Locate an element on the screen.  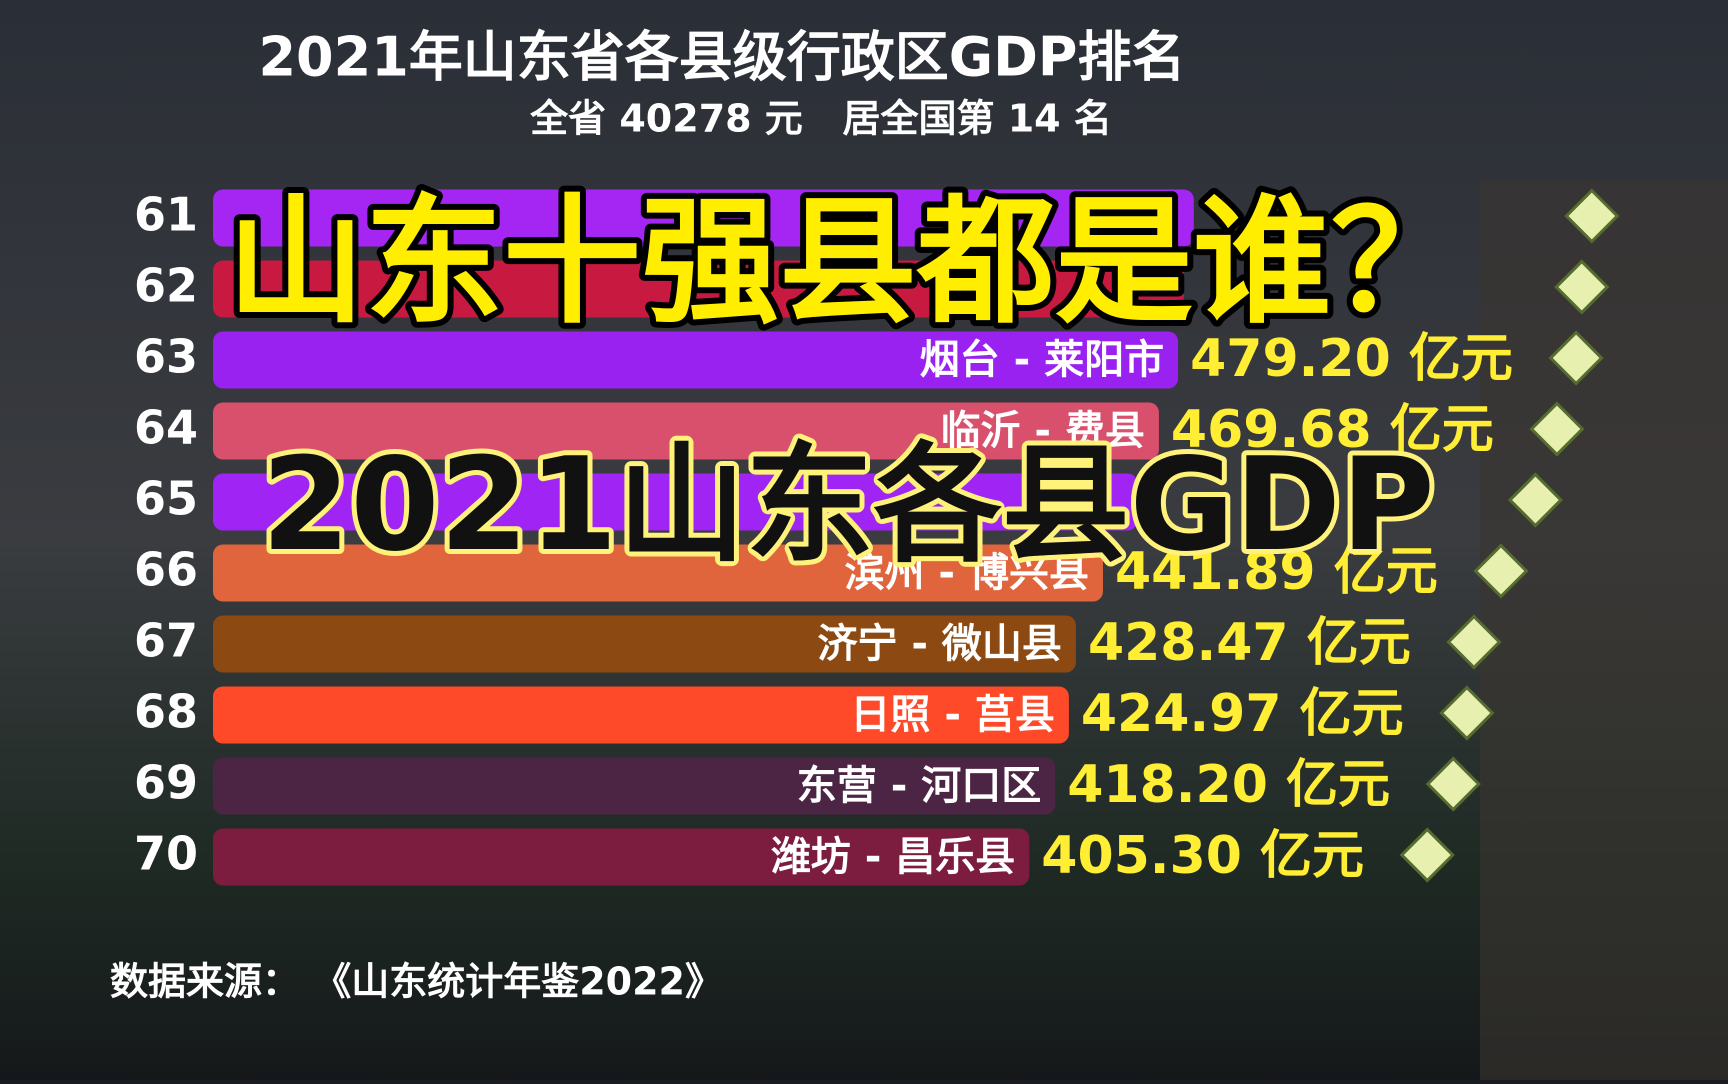
value-label: 428.47 亿元 is located at coordinates (1249, 643).